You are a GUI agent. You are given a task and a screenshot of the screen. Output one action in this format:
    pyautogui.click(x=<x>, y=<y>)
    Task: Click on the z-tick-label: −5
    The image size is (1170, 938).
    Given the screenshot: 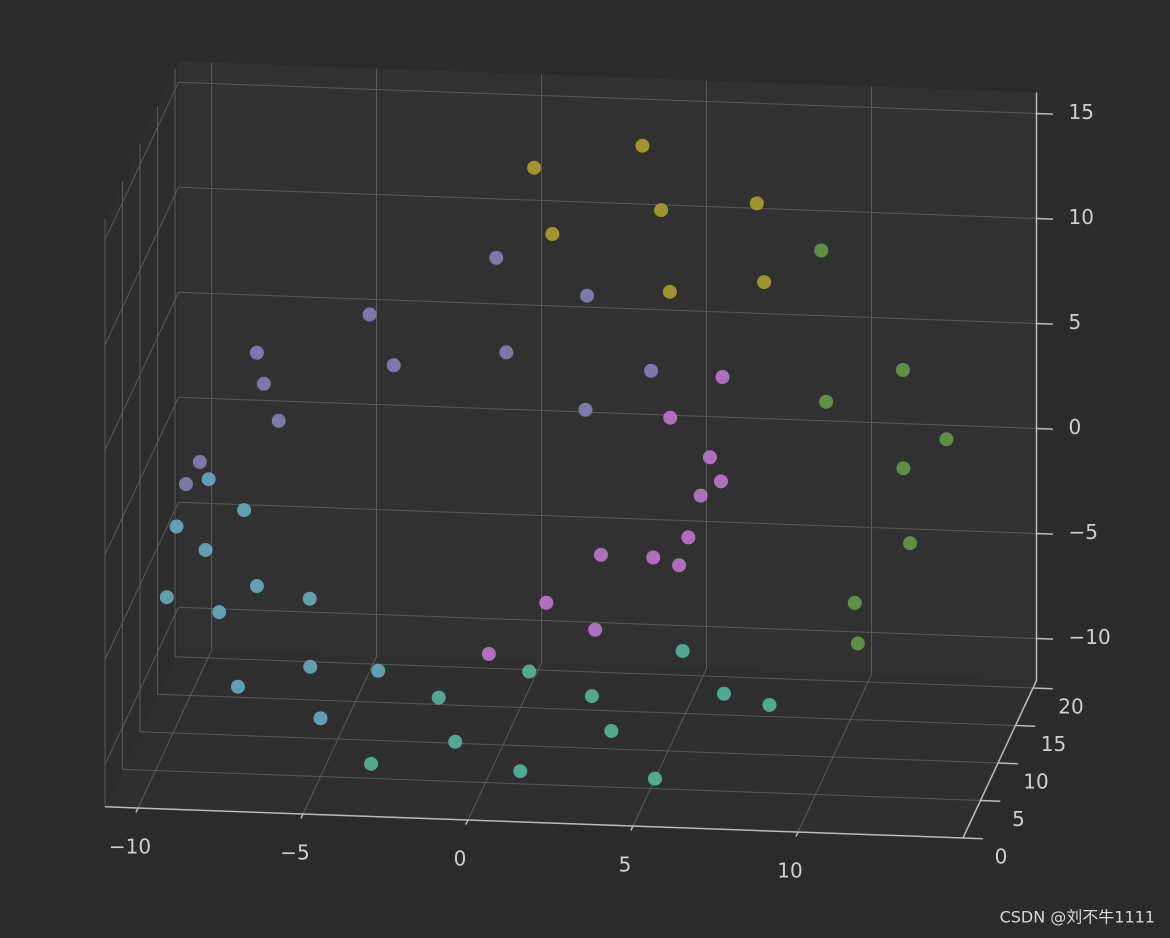 What is the action you would take?
    pyautogui.click(x=1083, y=532)
    